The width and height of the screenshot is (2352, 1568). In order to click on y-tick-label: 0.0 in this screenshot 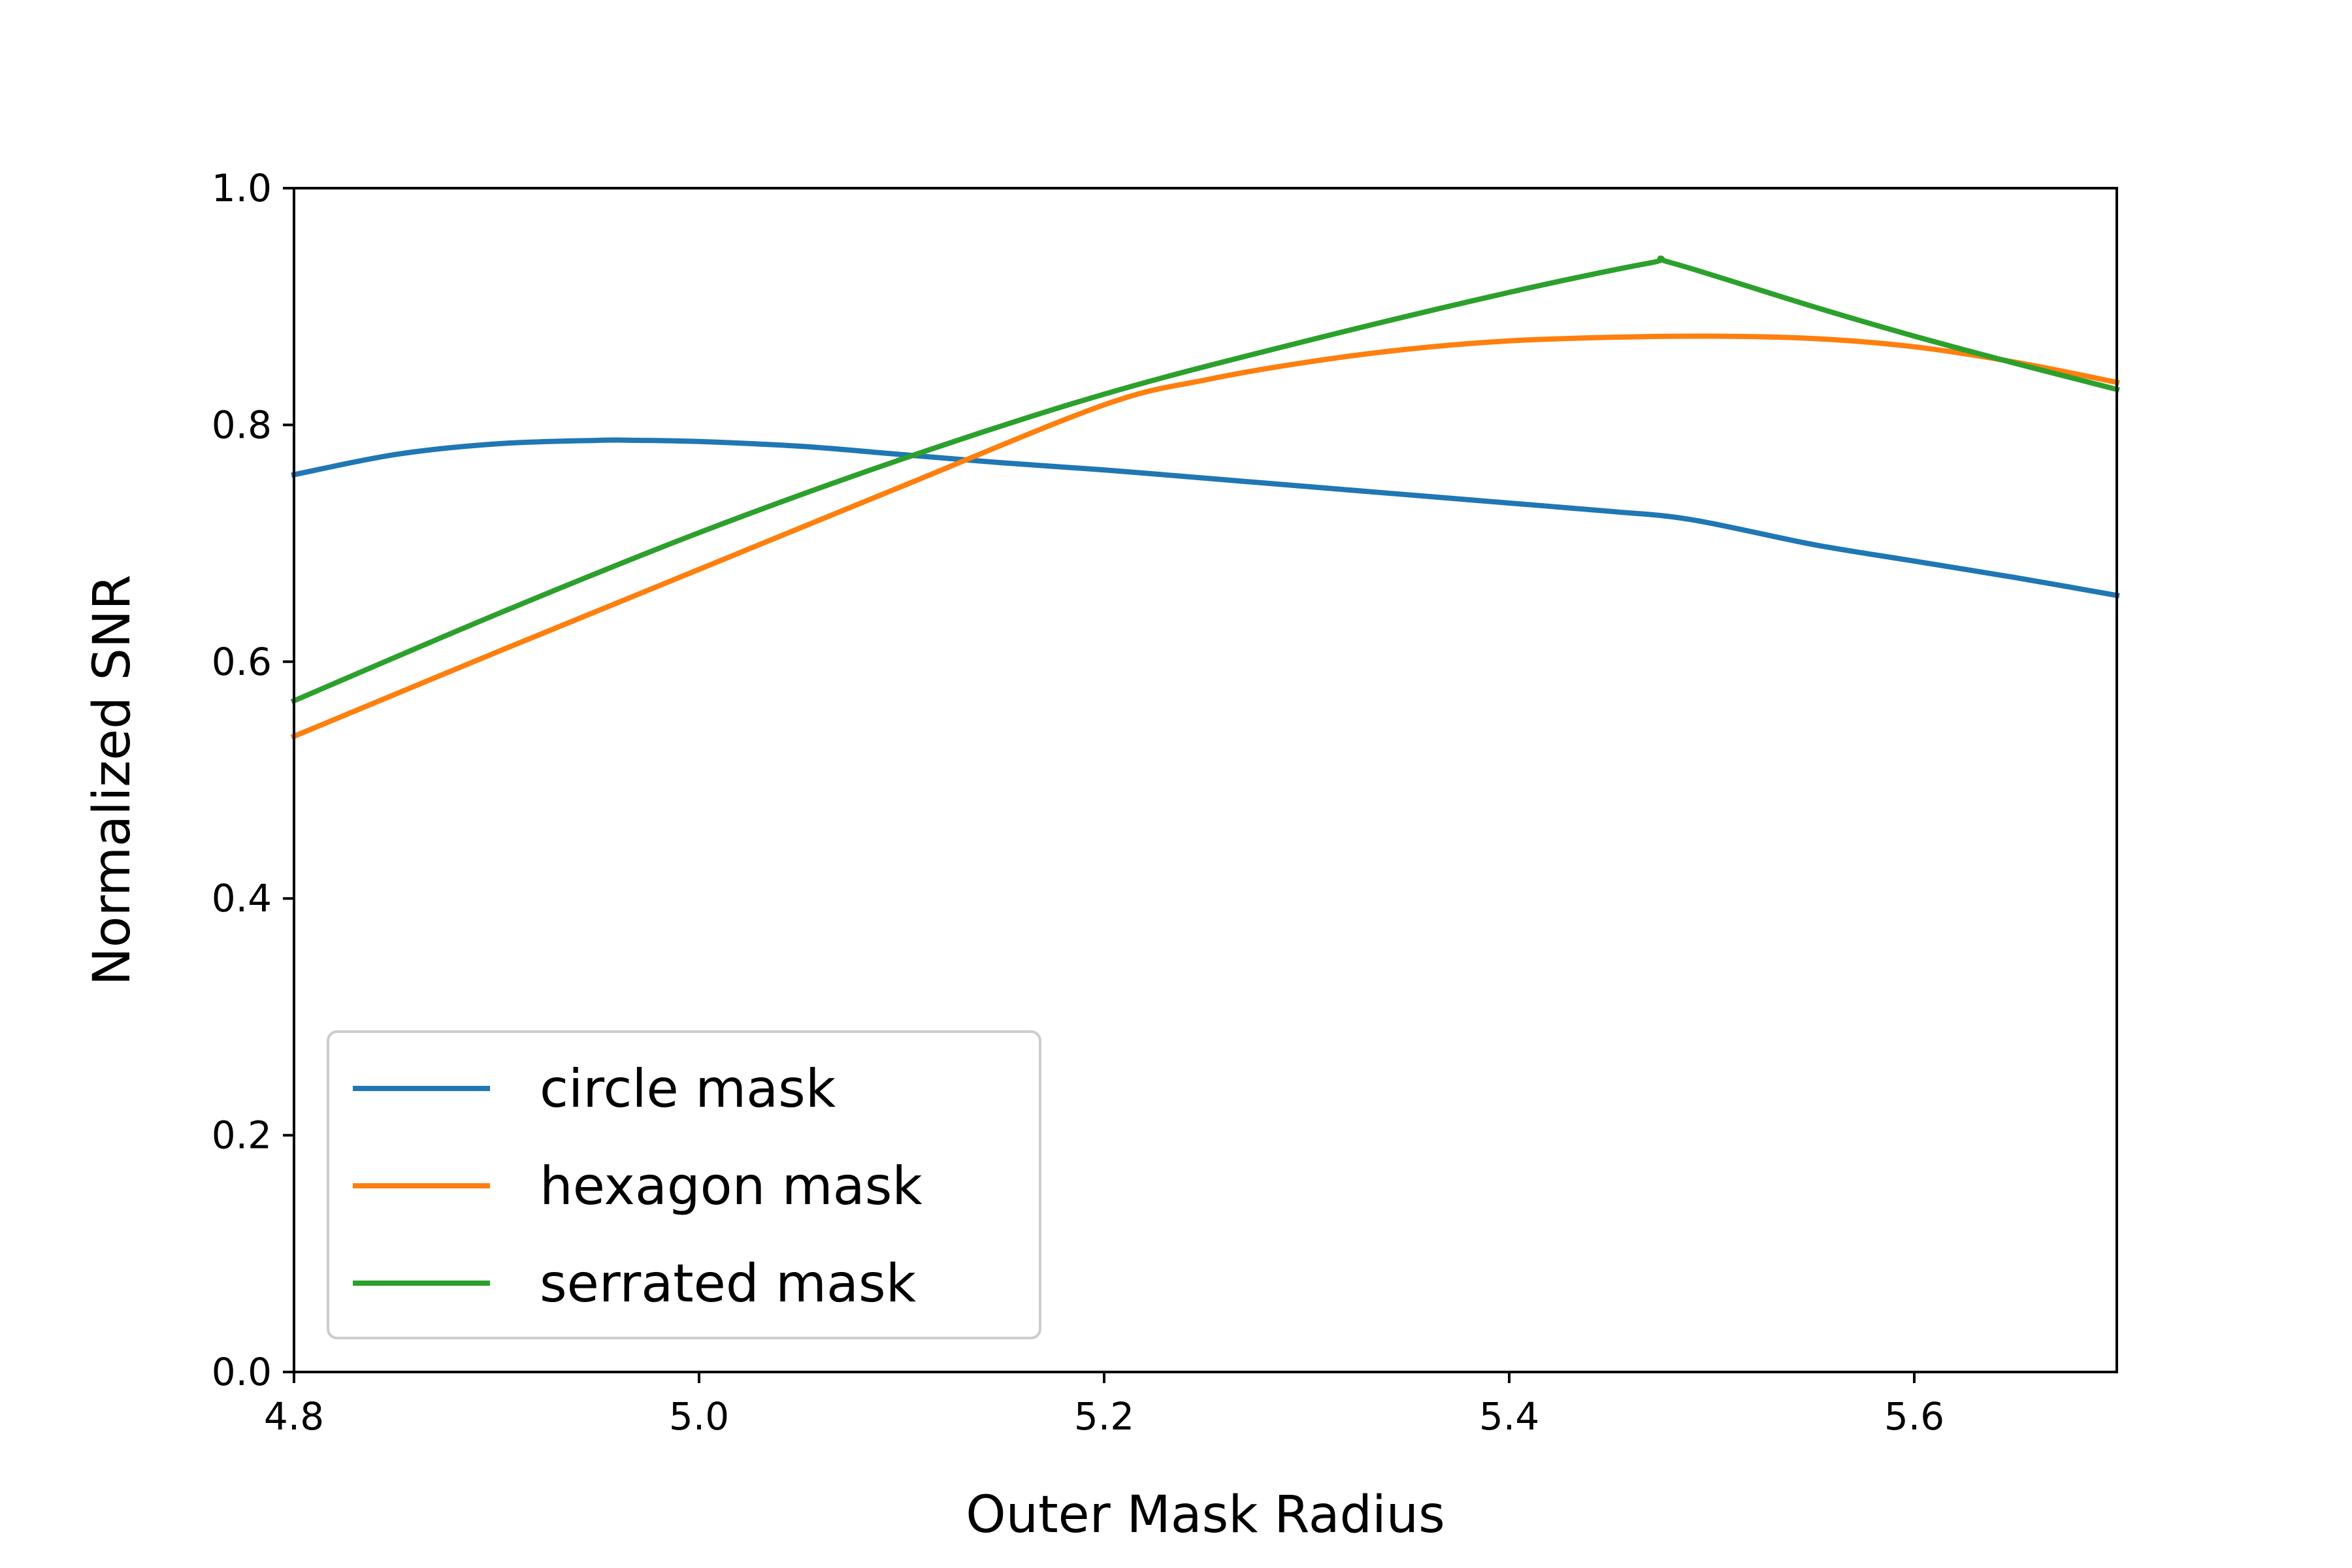, I will do `click(242, 1372)`.